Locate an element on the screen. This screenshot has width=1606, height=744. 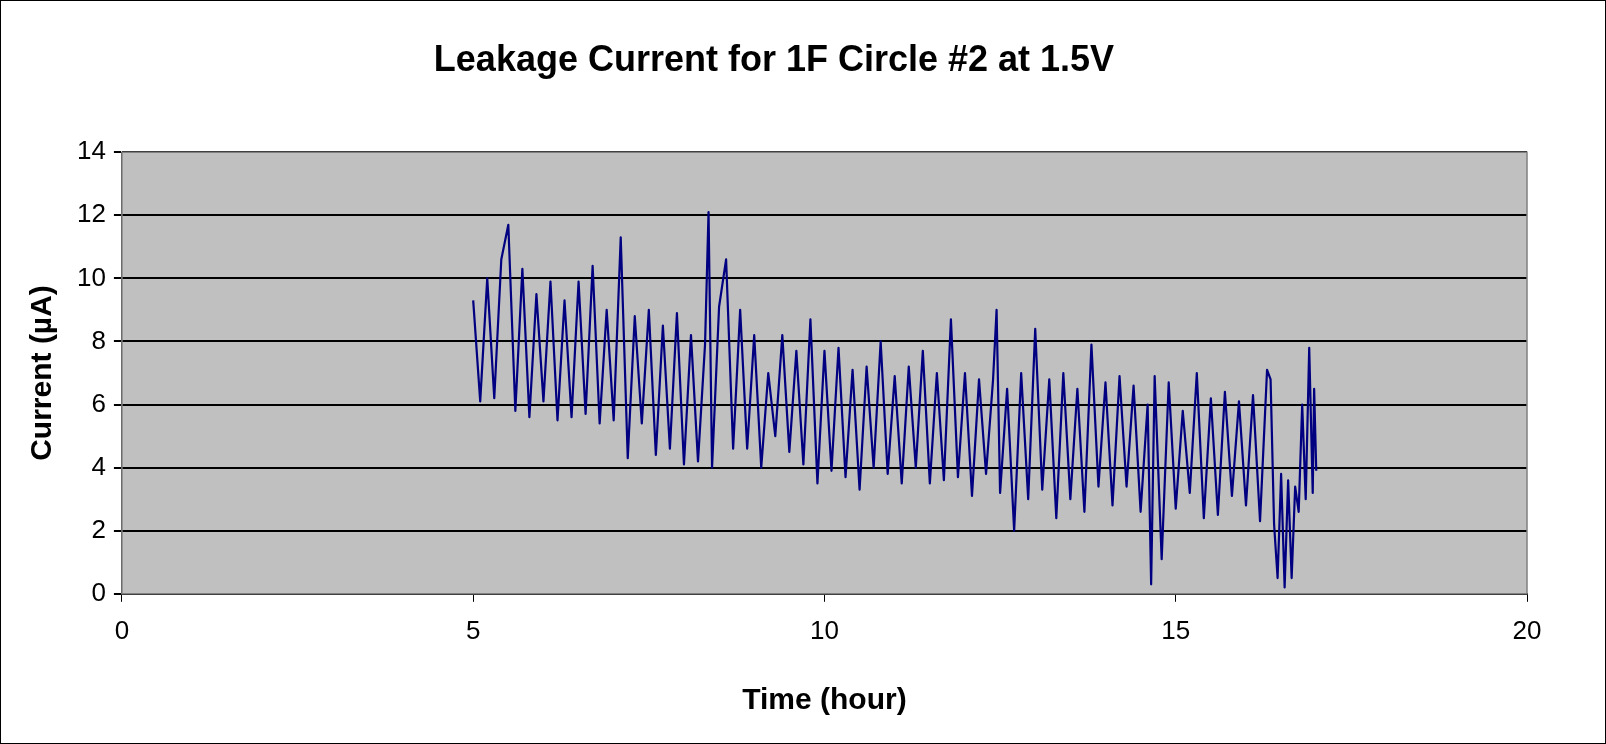
x-tick-label: 0 is located at coordinates (122, 629).